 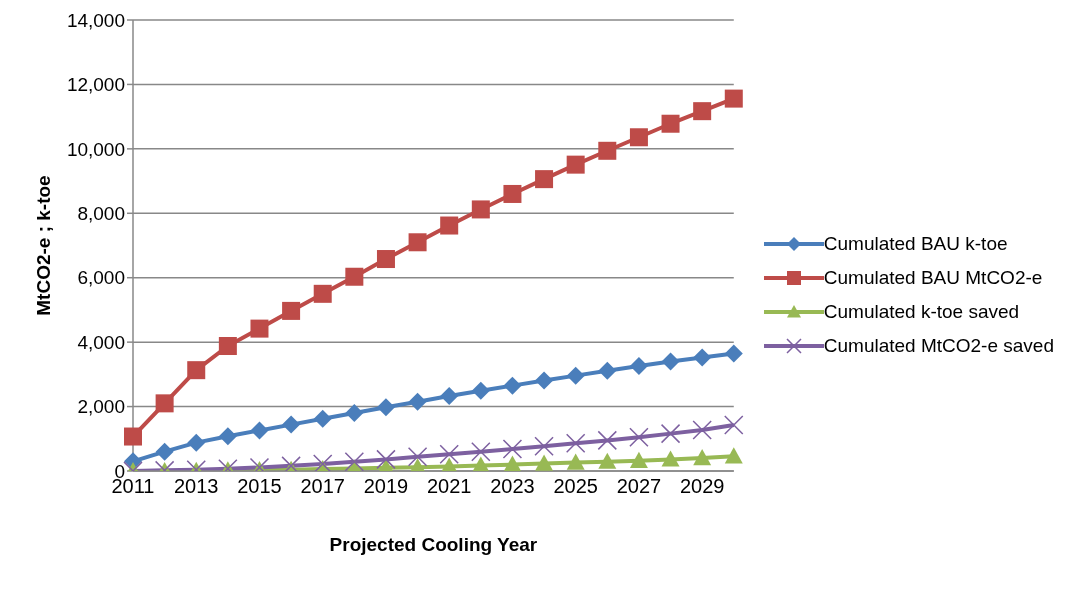 I want to click on x-tick-label: 2027, so click(x=639, y=486).